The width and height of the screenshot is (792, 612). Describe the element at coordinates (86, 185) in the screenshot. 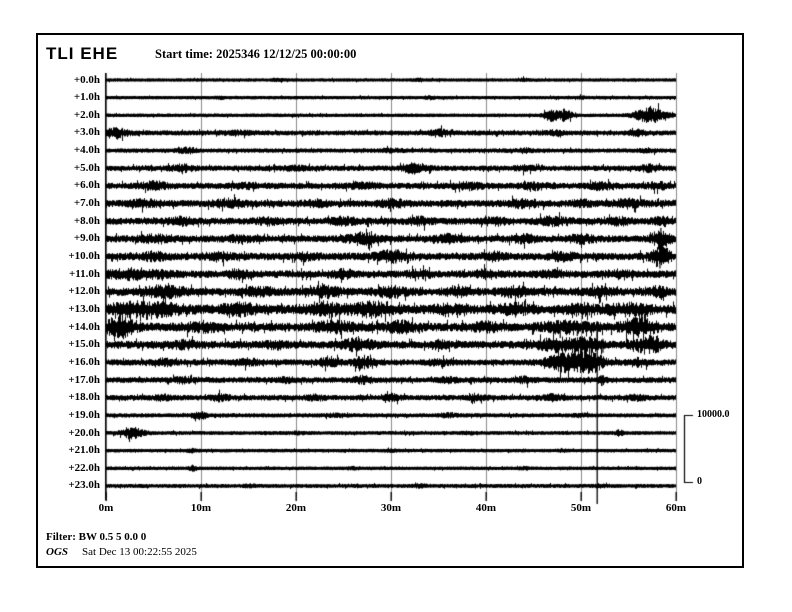

I see `hour-label: +6.0h` at that location.